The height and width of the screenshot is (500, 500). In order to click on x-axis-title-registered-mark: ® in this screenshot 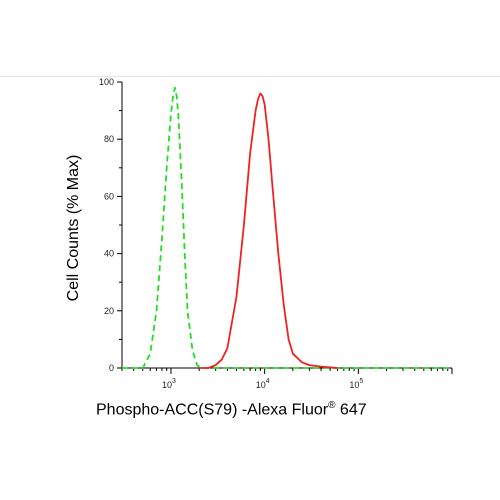, I will do `click(332, 405)`.